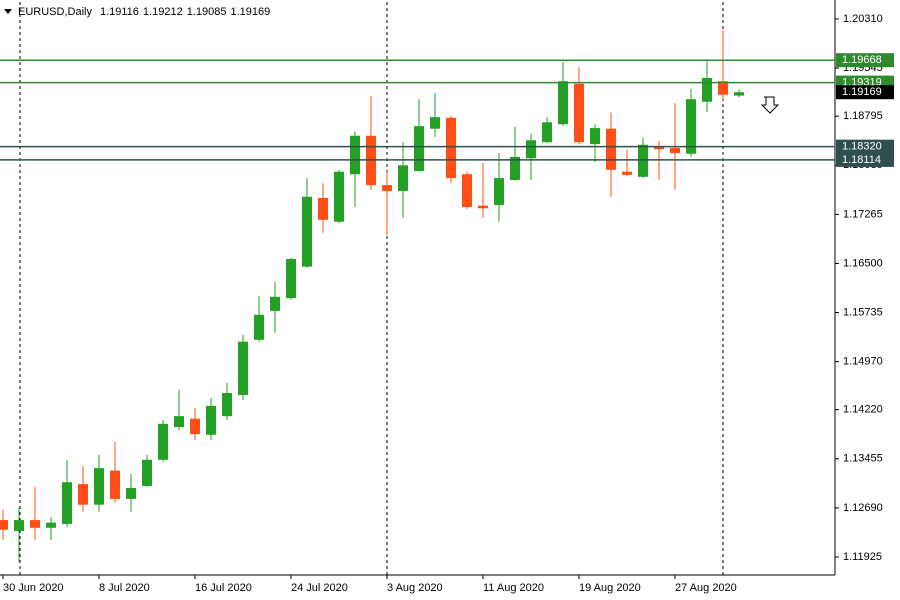 Image resolution: width=900 pixels, height=600 pixels. I want to click on level-label: 1.18114, so click(861, 160).